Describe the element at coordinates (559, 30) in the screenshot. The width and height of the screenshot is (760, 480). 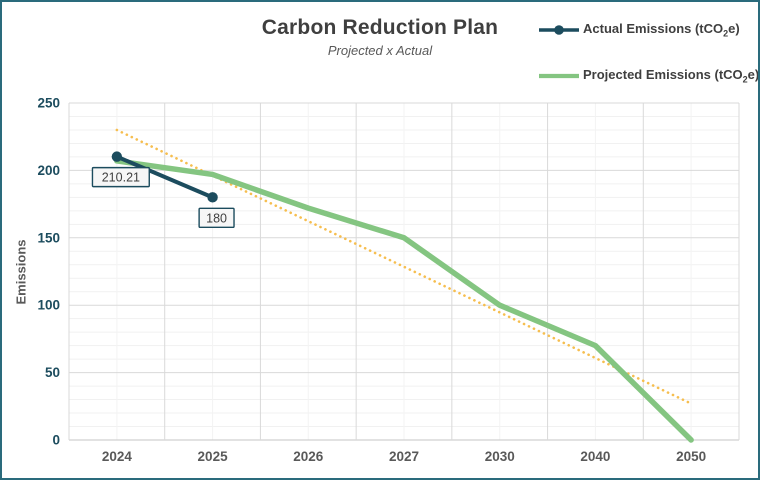
I see `actual-series-line-circle-icon` at that location.